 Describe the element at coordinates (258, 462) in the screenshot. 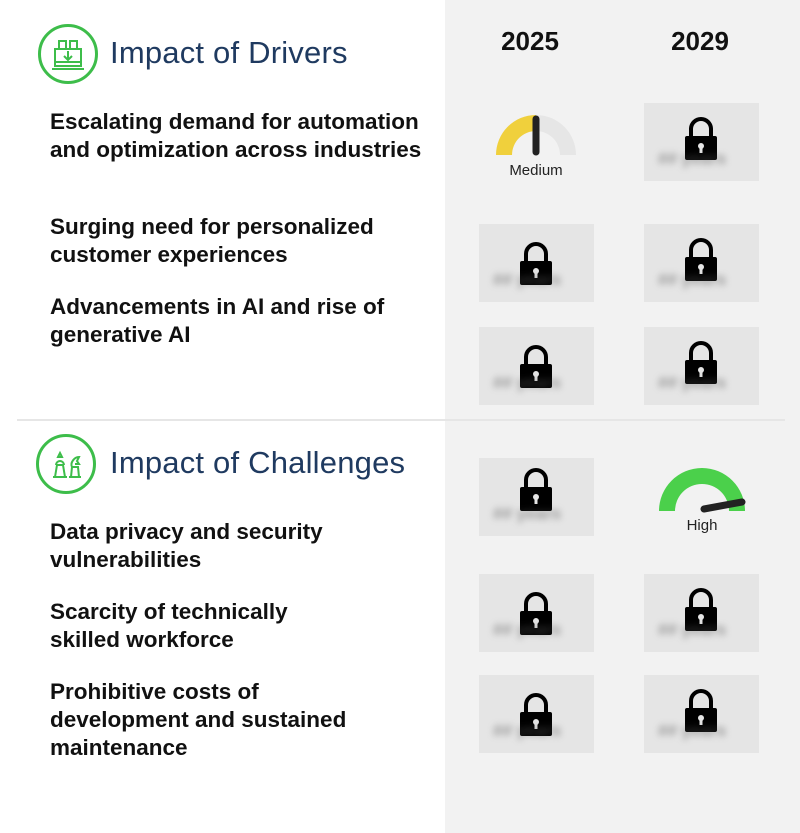

I see `challenges-title: Impact of Challenges` at that location.